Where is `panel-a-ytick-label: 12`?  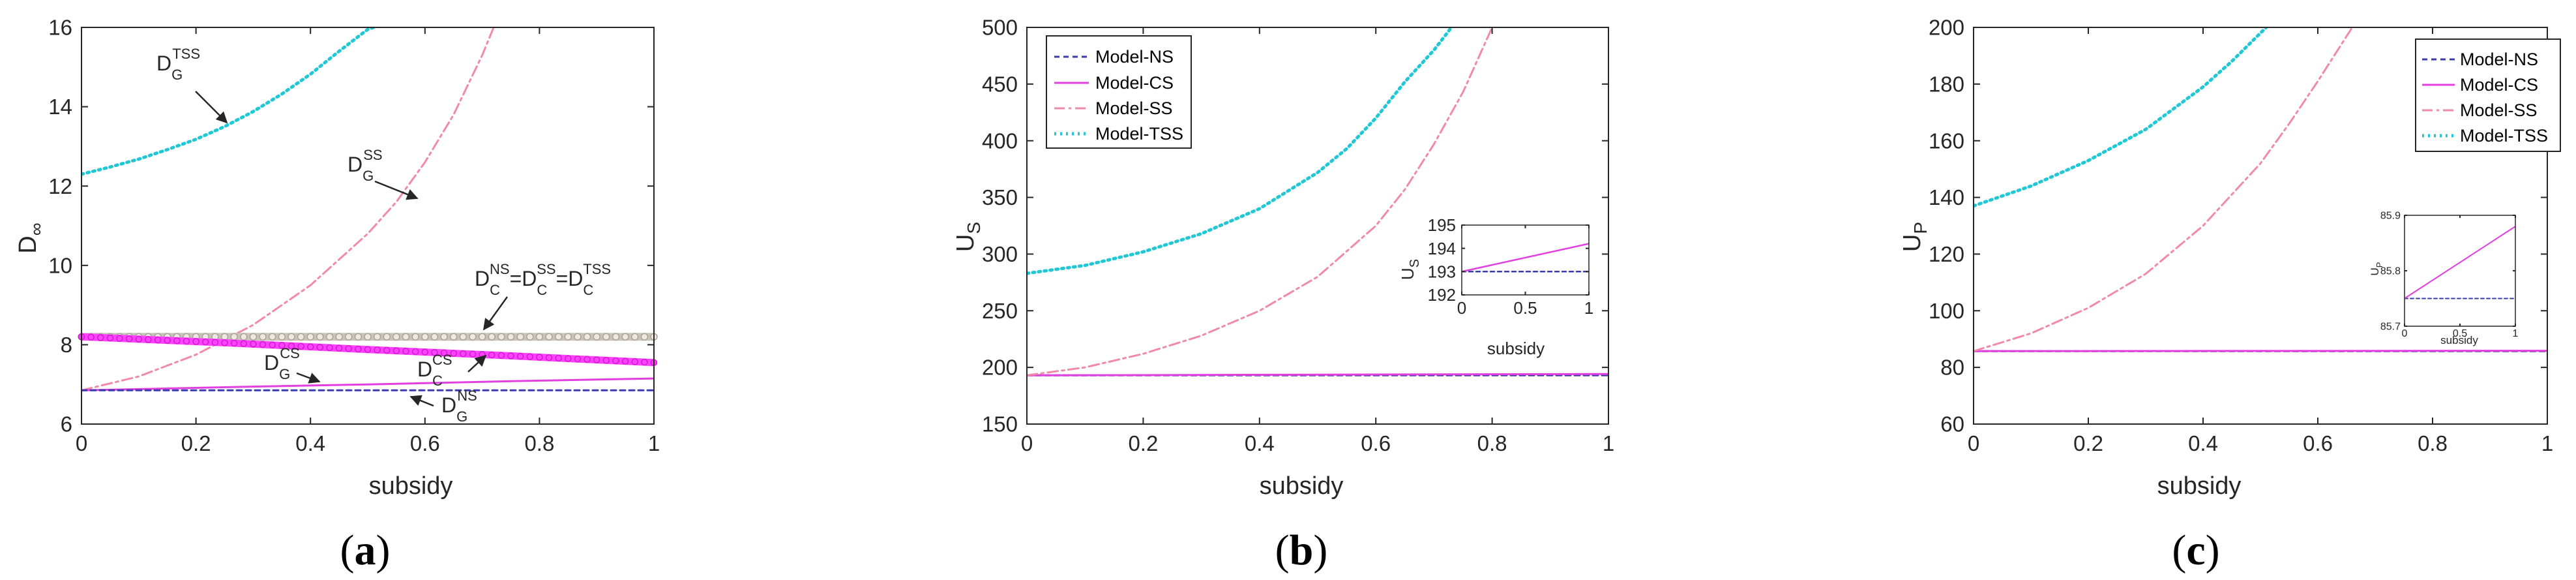 panel-a-ytick-label: 12 is located at coordinates (60, 186).